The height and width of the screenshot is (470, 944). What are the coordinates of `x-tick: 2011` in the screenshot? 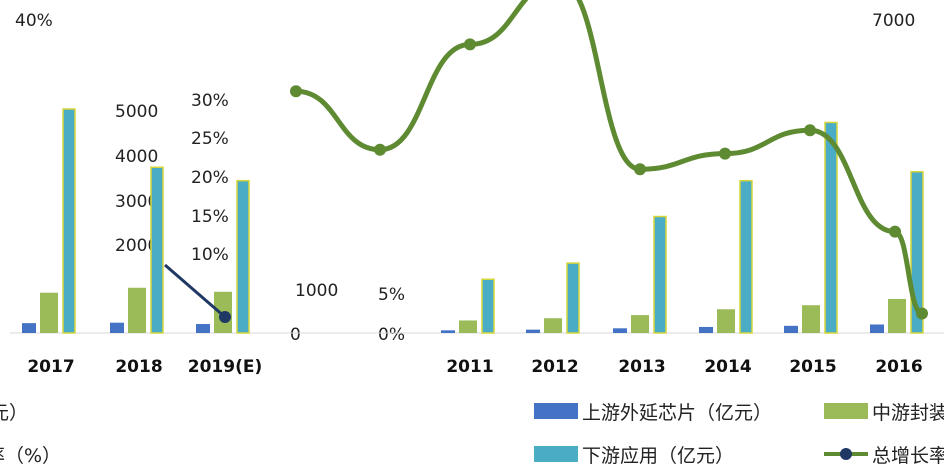 It's located at (469, 367).